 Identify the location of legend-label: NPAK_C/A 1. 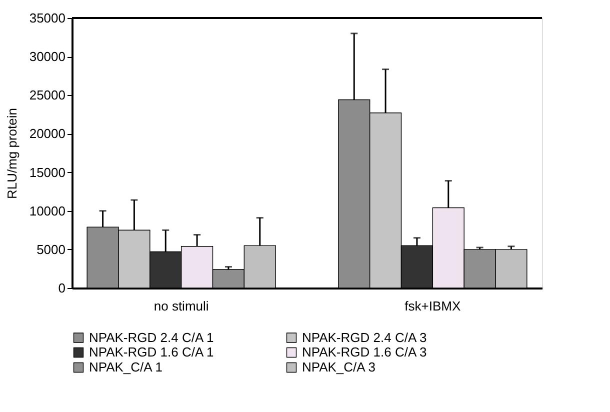
(125, 367).